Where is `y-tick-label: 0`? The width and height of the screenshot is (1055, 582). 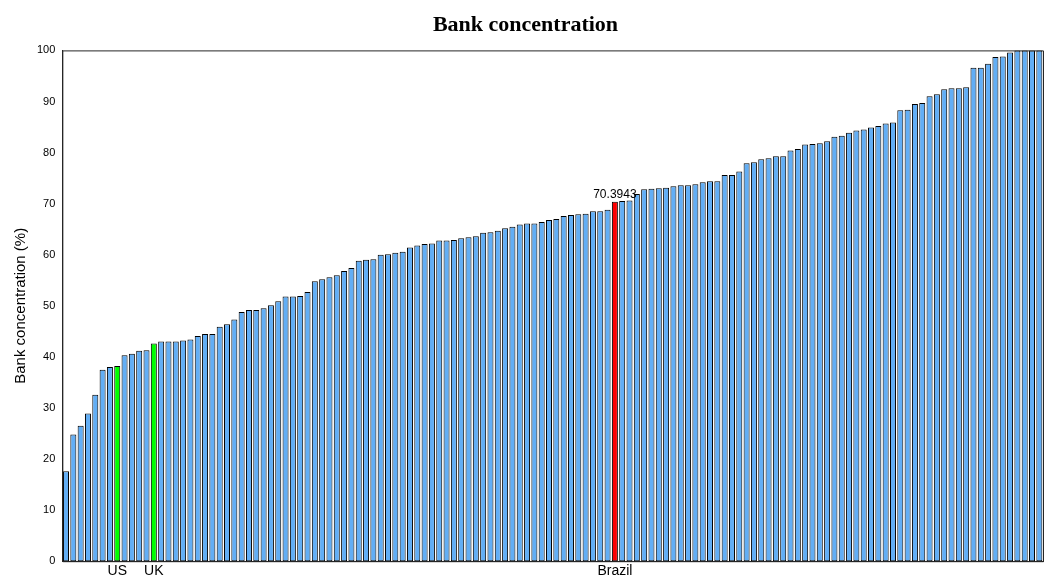 y-tick-label: 0 is located at coordinates (52, 560).